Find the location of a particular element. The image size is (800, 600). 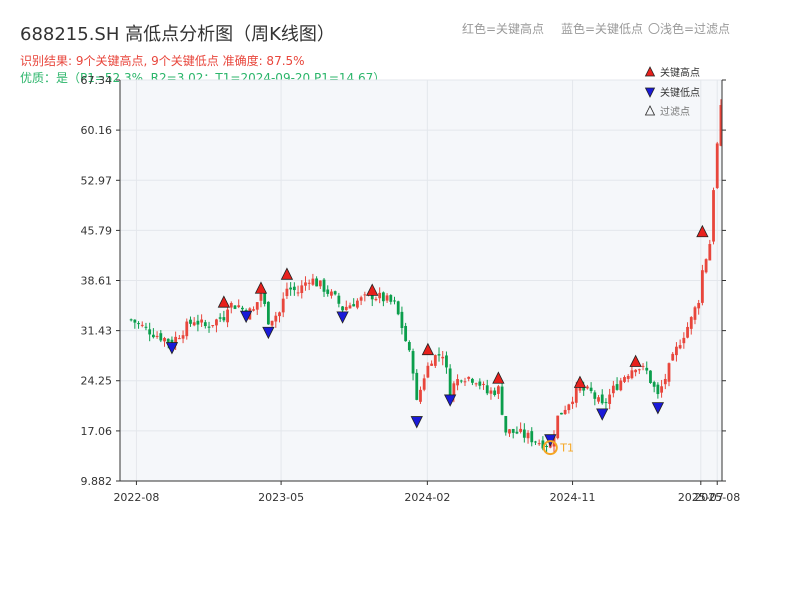

legend-light-note: 〇浅色=过滤点 is located at coordinates (689, 29).